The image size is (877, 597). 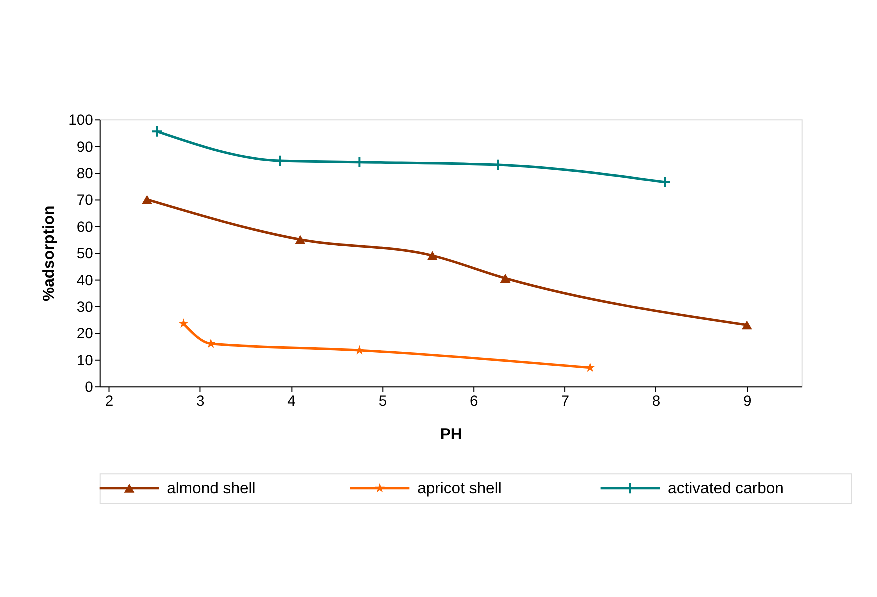 I want to click on y-tick-label: 70, so click(x=85, y=201).